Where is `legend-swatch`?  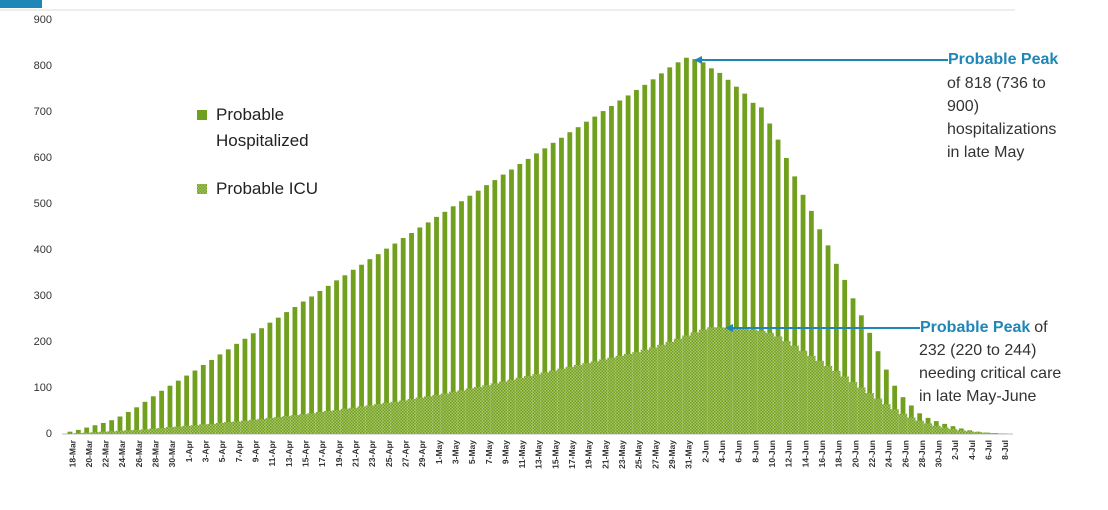 legend-swatch is located at coordinates (202, 115).